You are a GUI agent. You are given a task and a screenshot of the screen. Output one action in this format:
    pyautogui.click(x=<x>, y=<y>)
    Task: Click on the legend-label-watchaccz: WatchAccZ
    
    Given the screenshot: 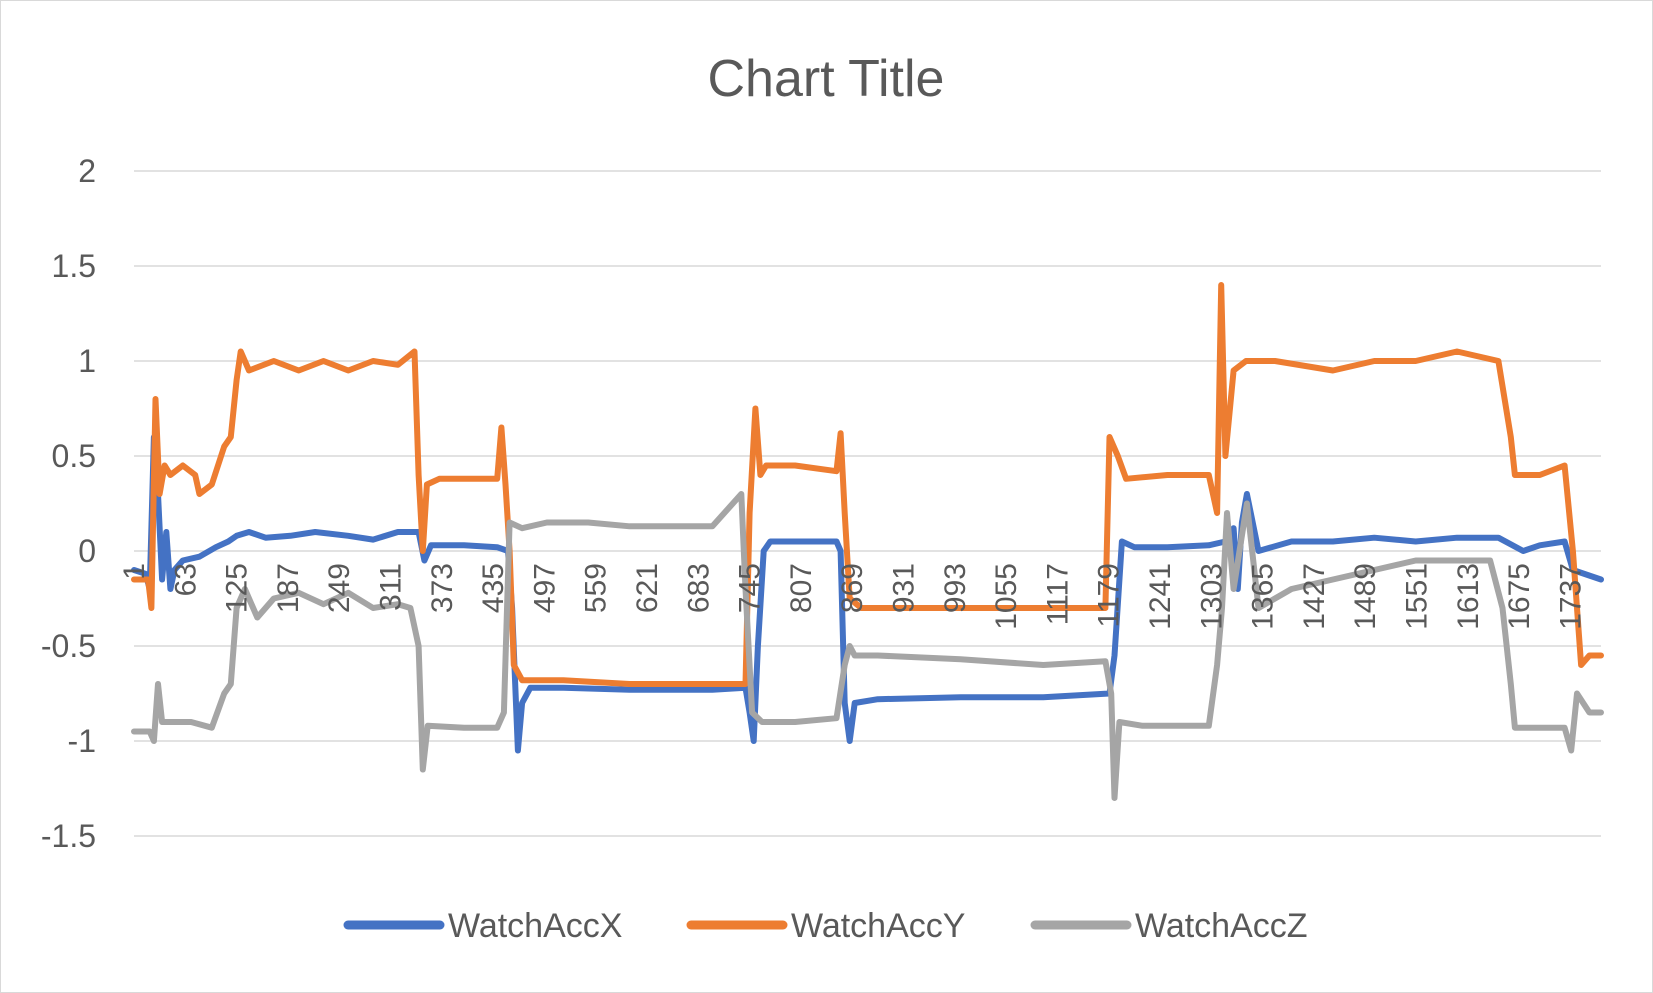 What is the action you would take?
    pyautogui.click(x=1221, y=926)
    